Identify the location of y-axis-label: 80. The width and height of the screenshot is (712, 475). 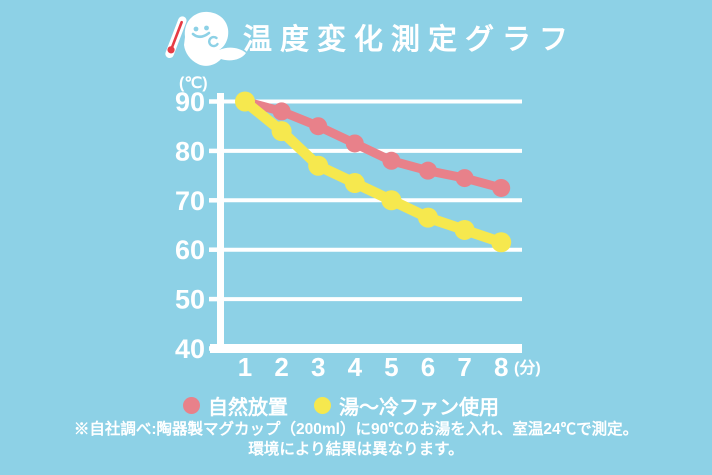
(190, 151).